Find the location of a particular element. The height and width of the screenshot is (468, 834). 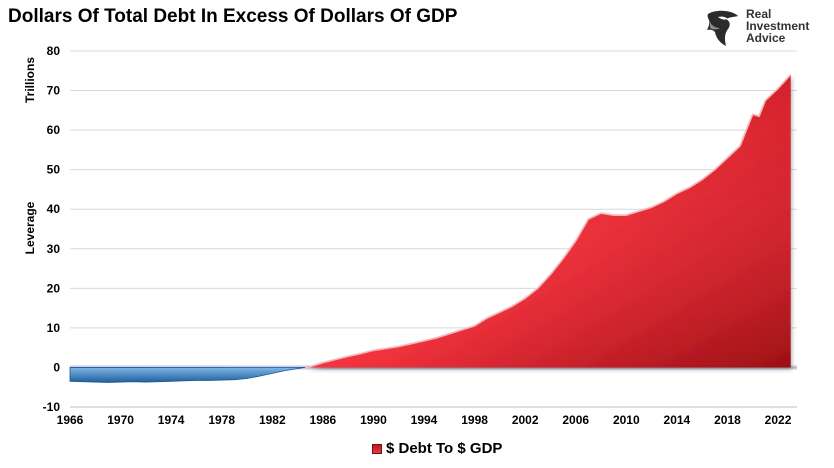

eagle-head-icon is located at coordinates (722, 28).